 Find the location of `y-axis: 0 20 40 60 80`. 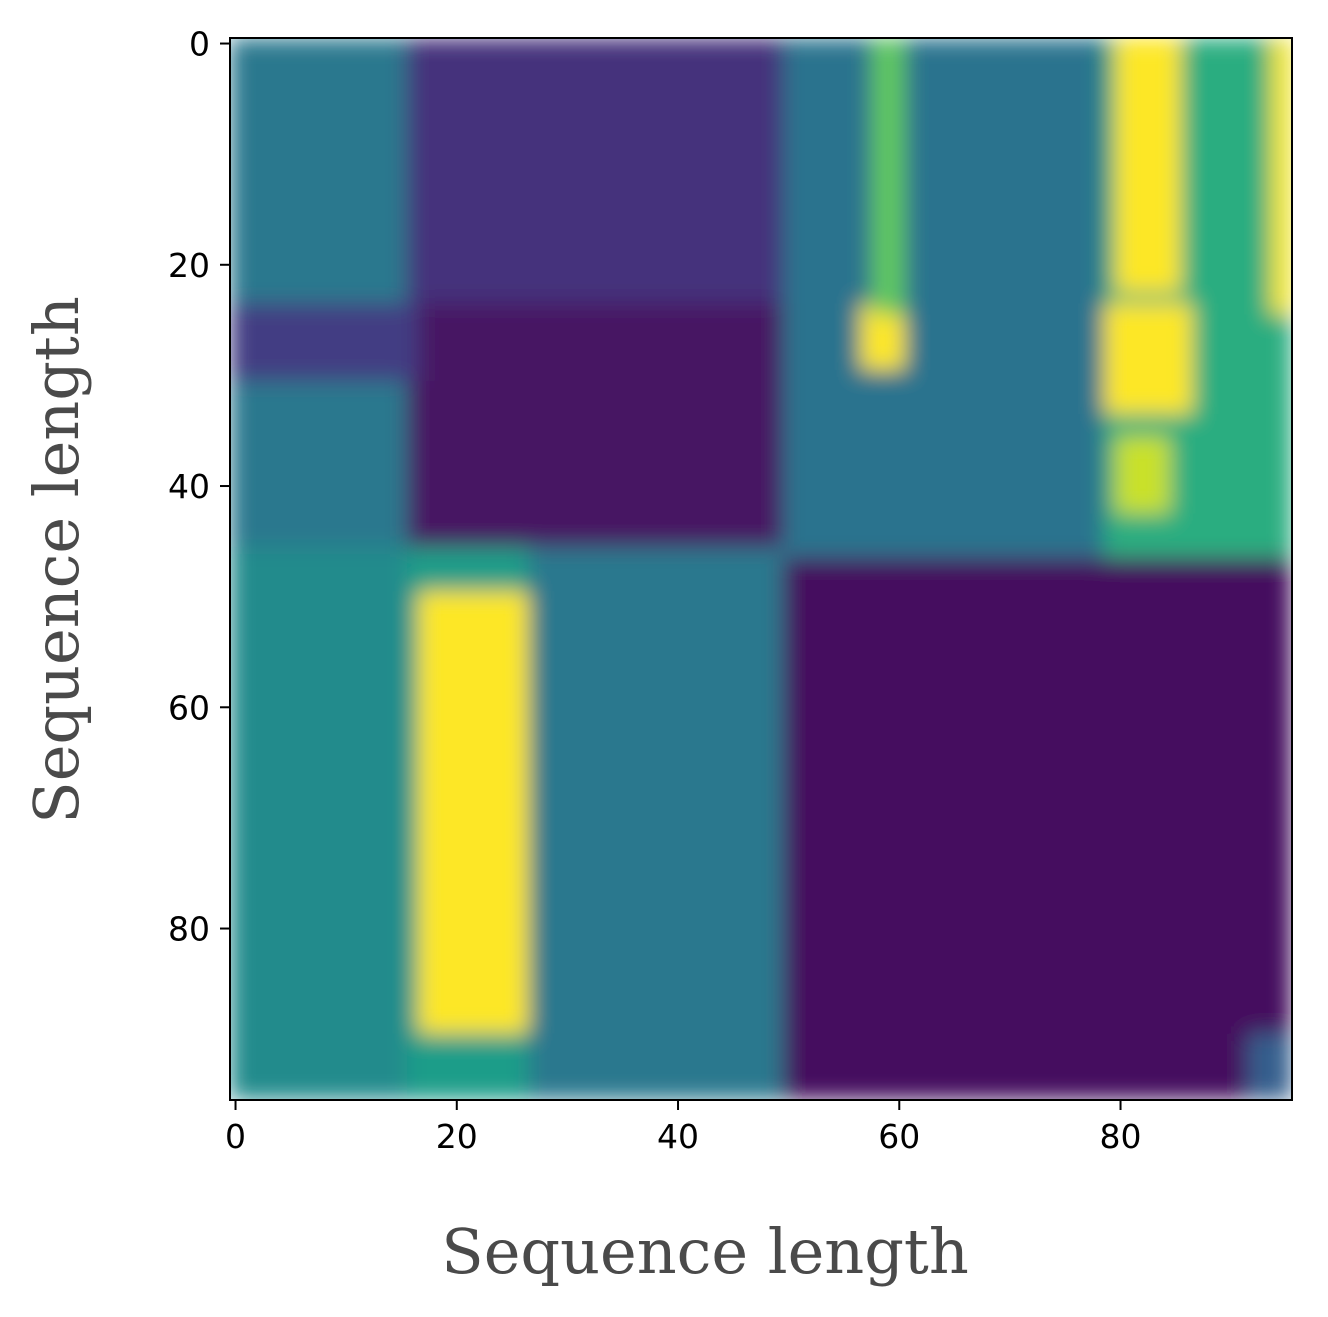

y-axis: 0 20 40 60 80 is located at coordinates (199, 487).